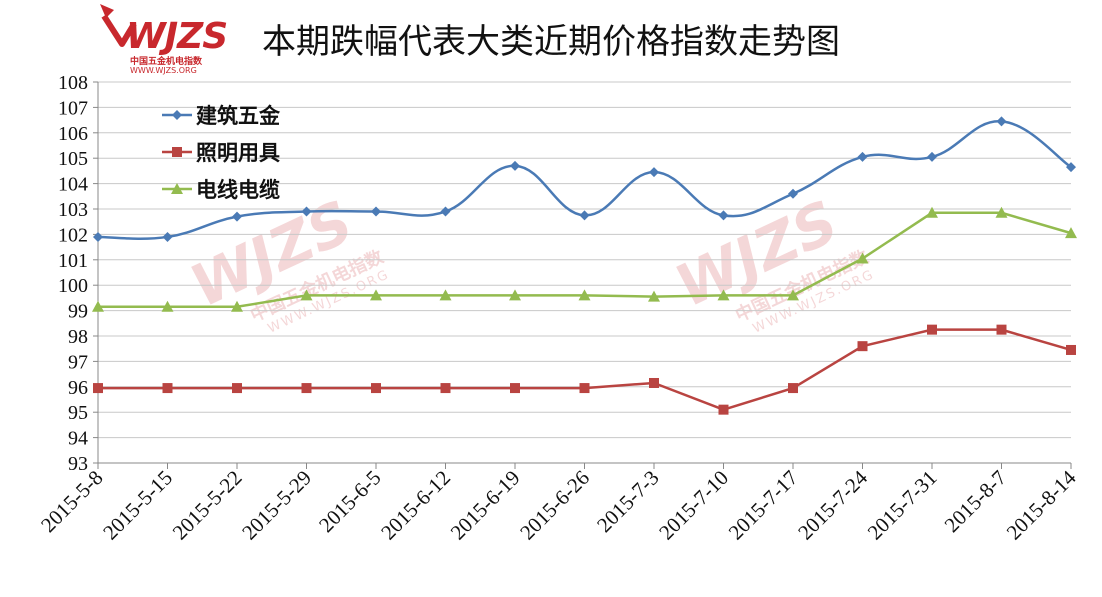 This screenshot has height=597, width=1102. I want to click on series-line, so click(585, 369).